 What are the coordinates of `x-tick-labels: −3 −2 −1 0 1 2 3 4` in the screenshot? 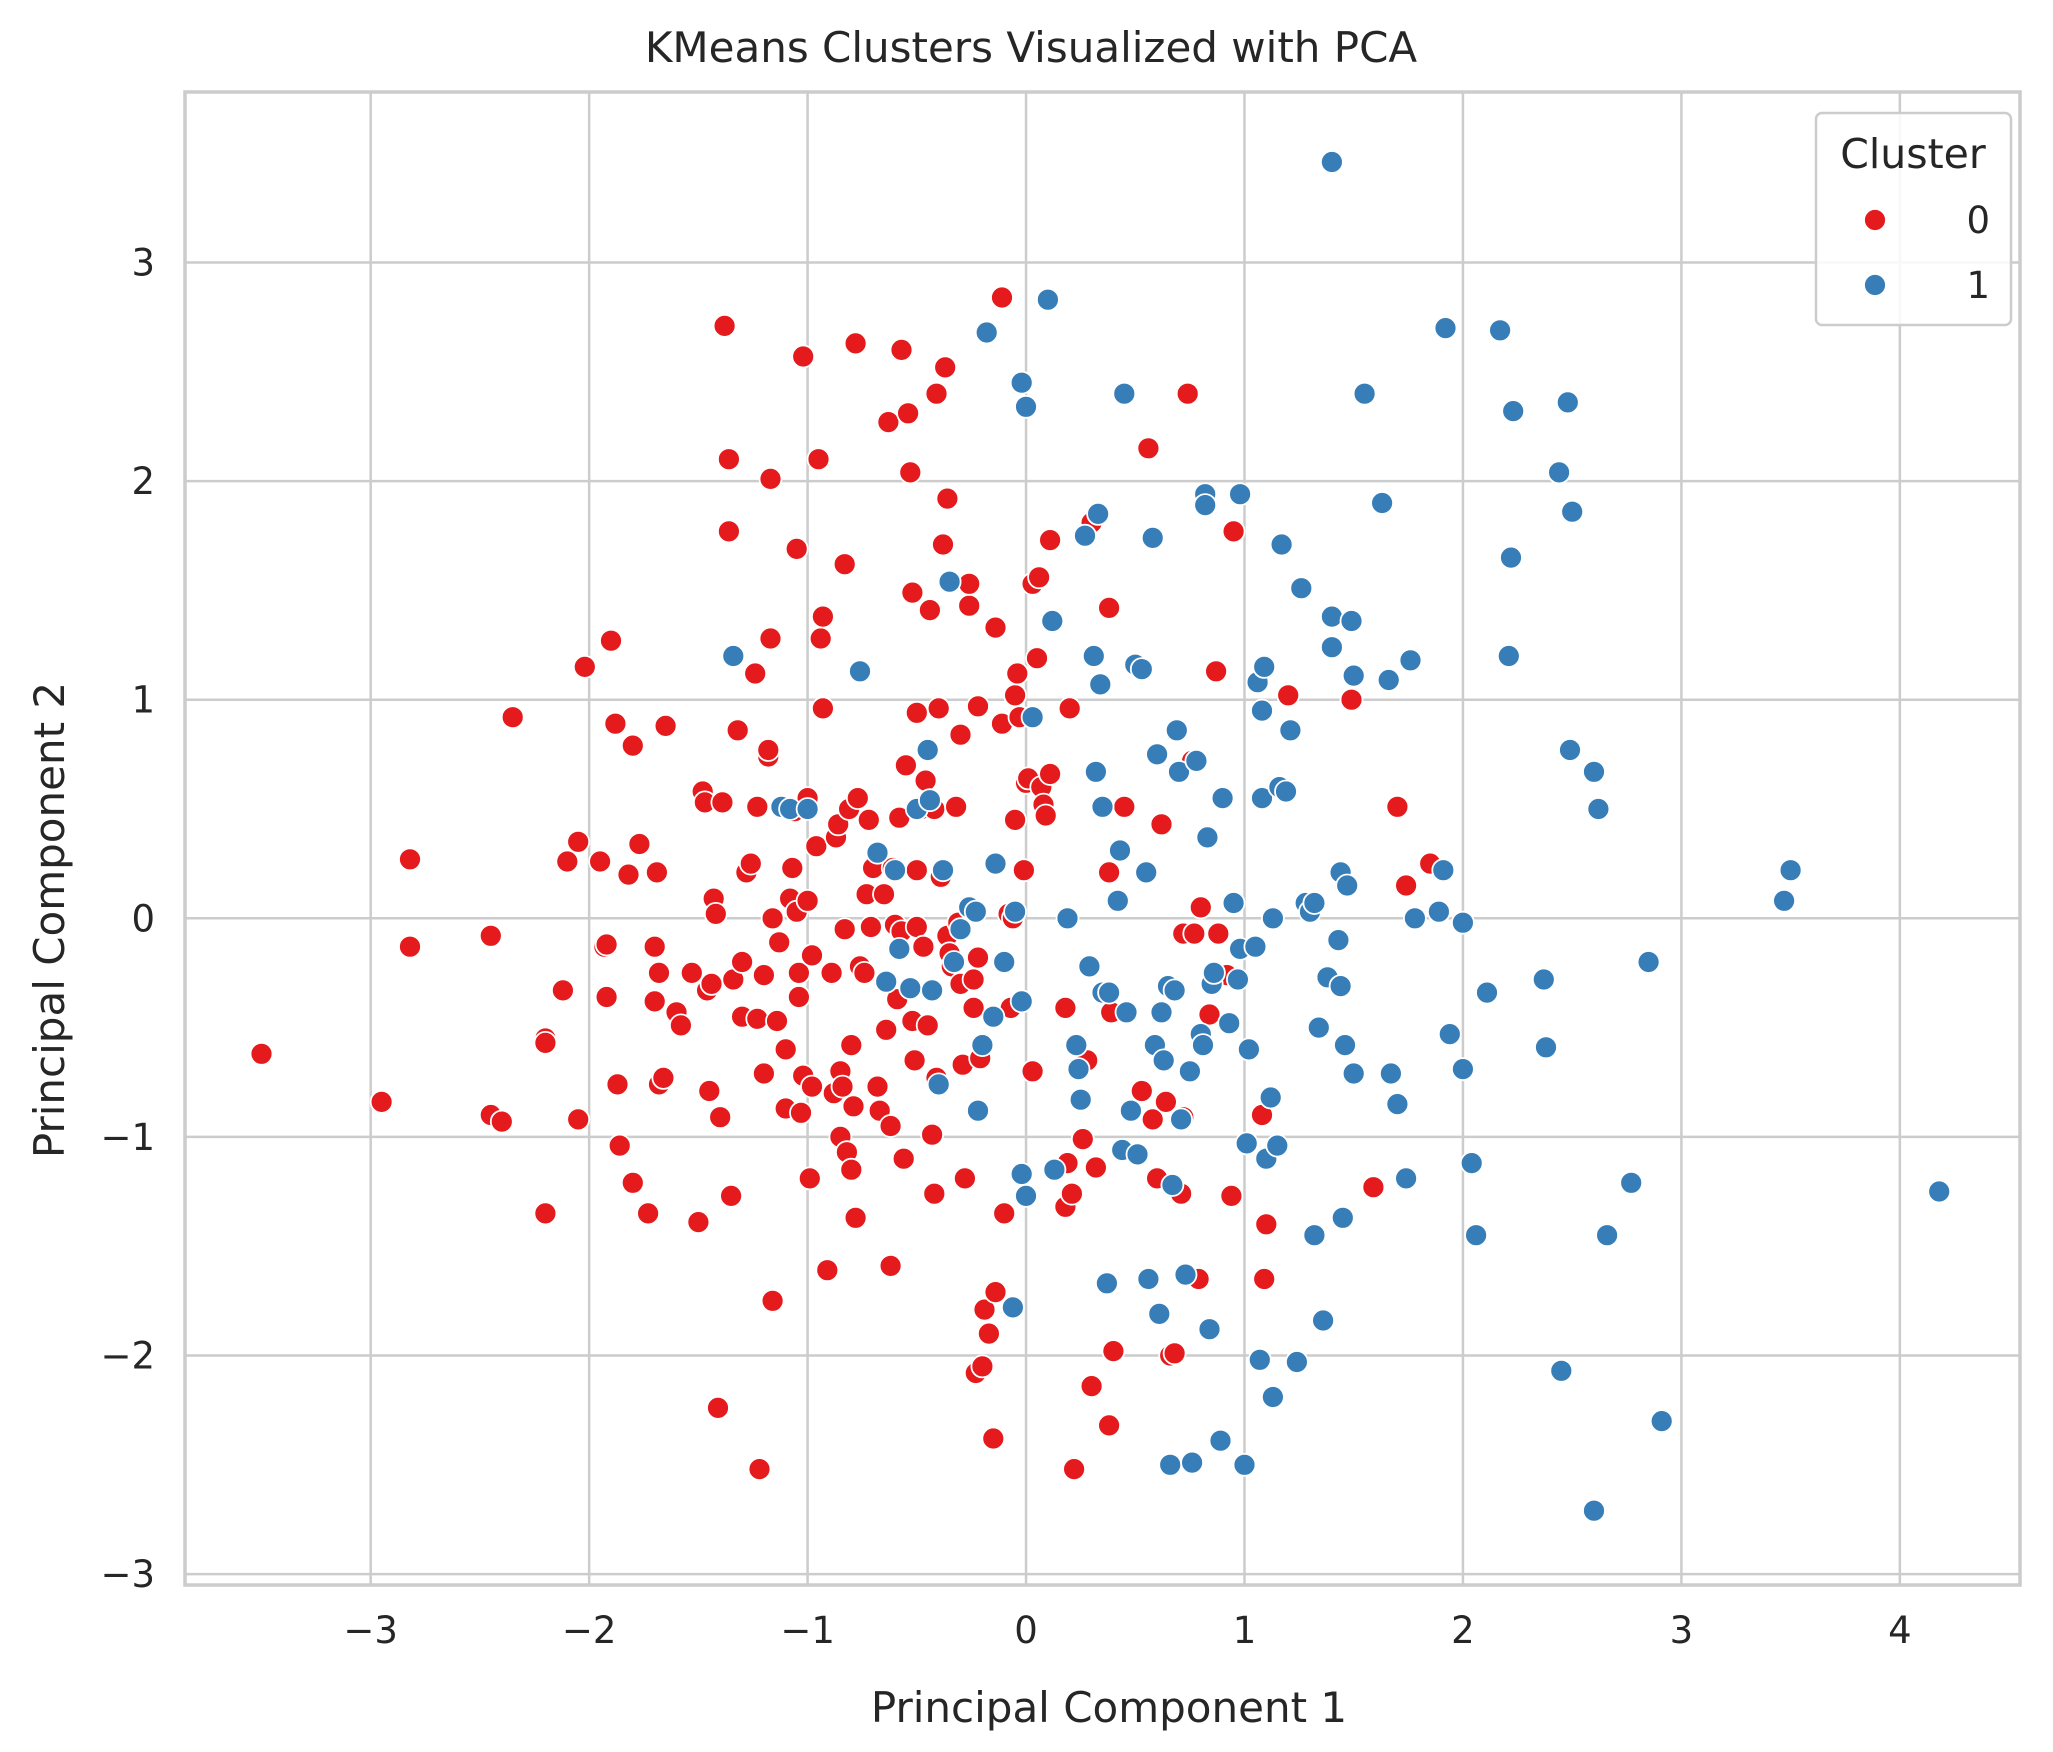 It's located at (1127, 1630).